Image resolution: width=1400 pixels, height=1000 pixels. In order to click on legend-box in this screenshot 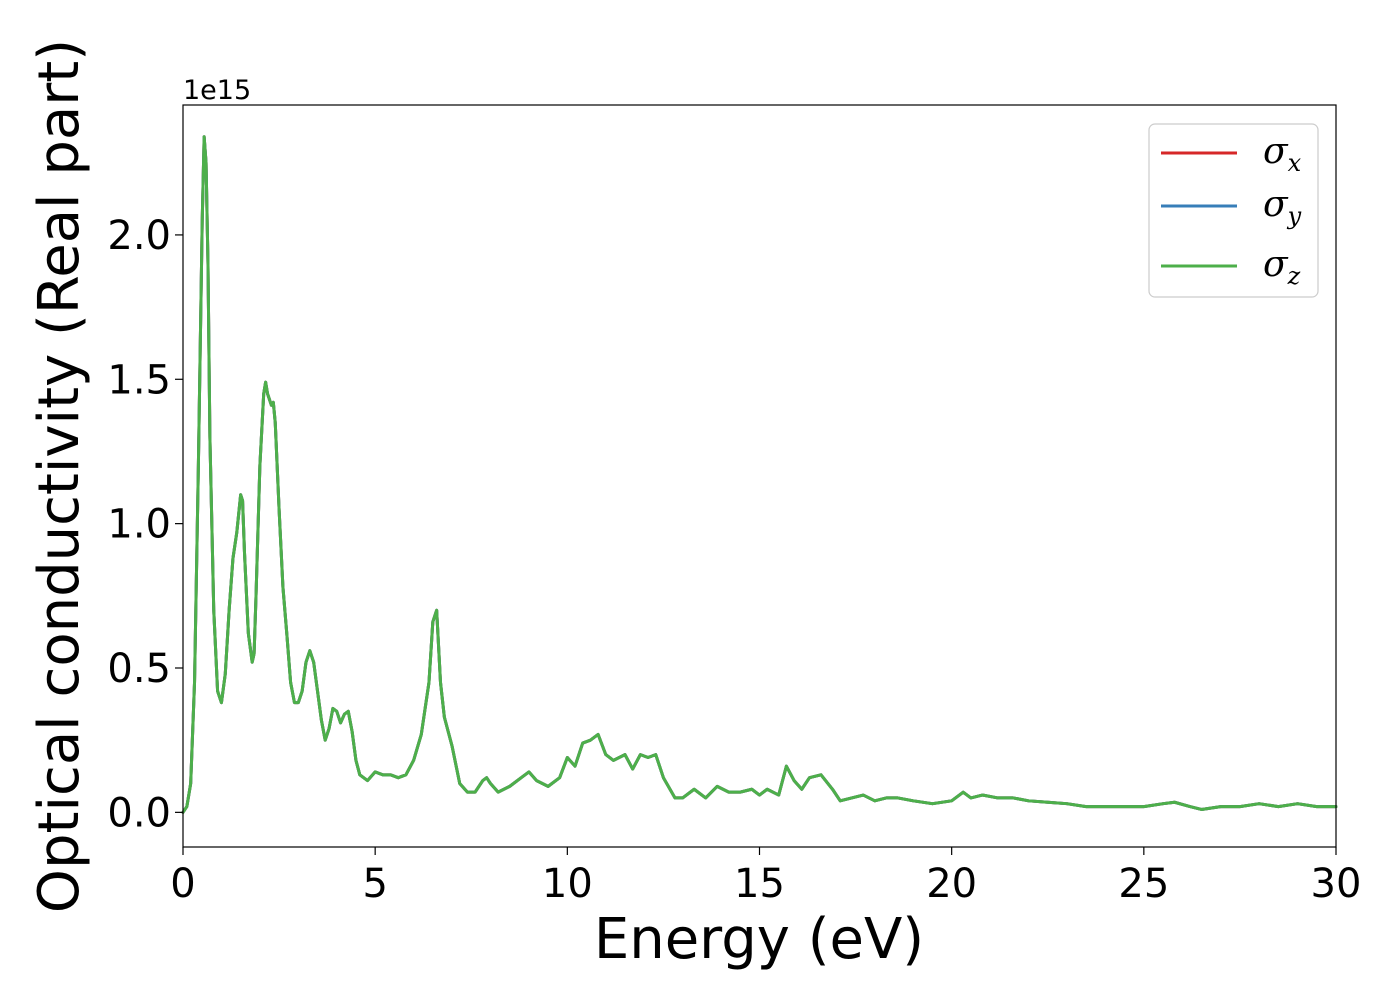, I will do `click(1233, 210)`.